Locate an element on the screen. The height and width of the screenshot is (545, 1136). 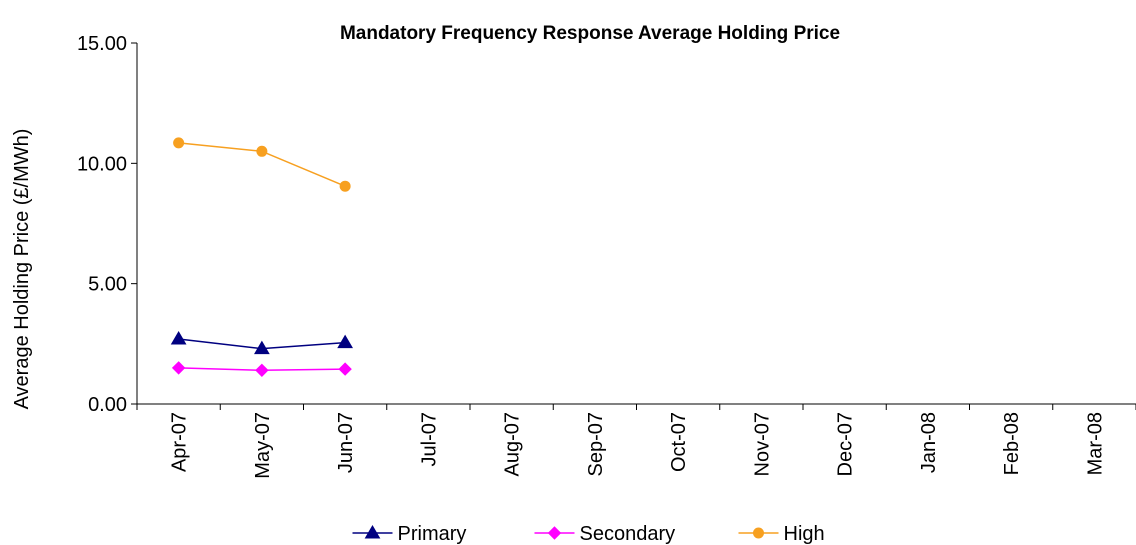
x-tick-label: Aug-07 is located at coordinates (513, 444).